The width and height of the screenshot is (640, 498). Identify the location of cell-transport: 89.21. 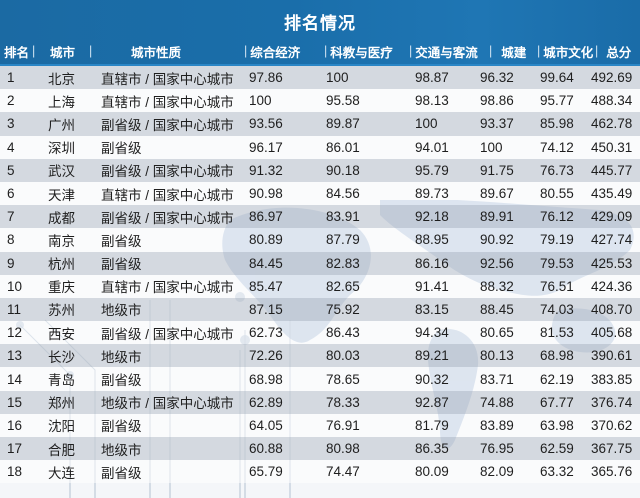
(432, 356).